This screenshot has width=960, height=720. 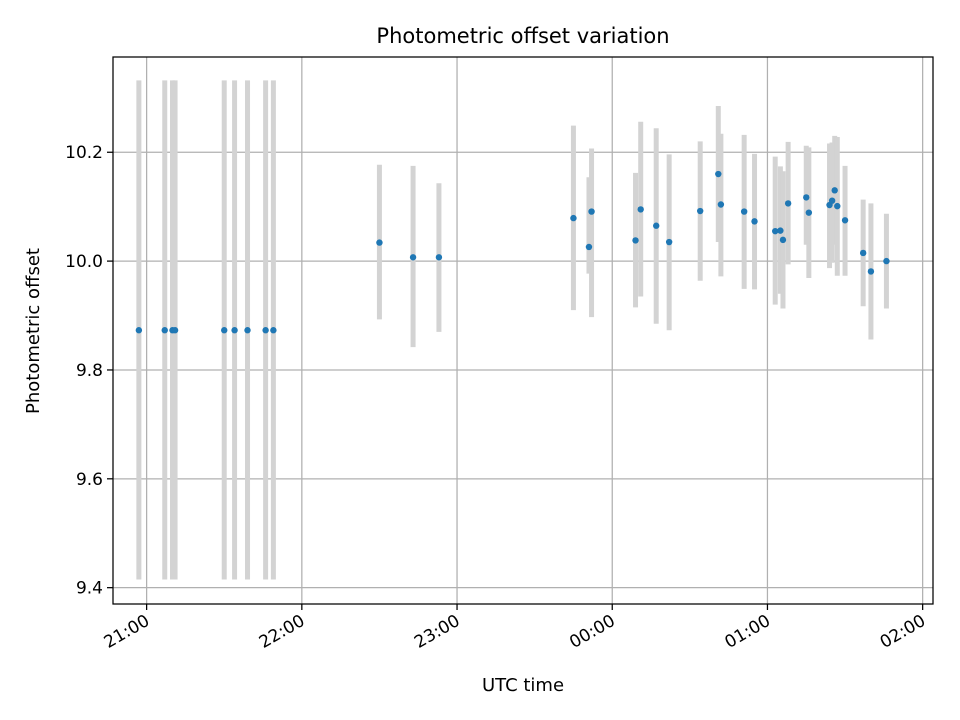 I want to click on y-tick-label: 10.0, so click(x=84, y=262).